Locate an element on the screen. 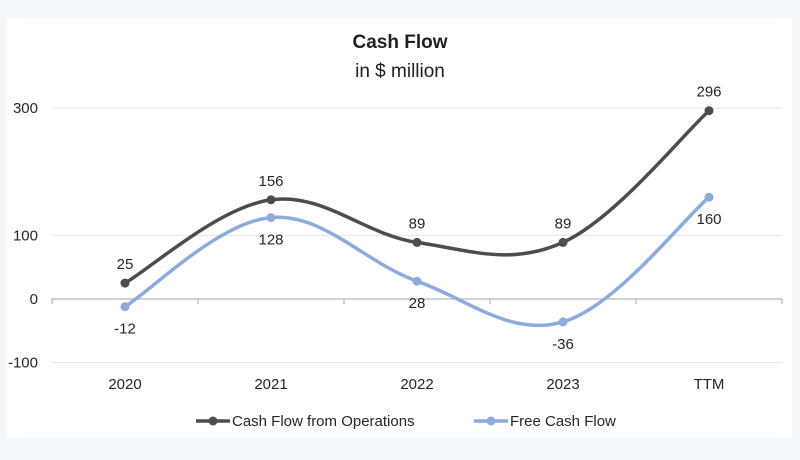 The image size is (800, 460). legend-item: Free Cash Flow is located at coordinates (545, 421).